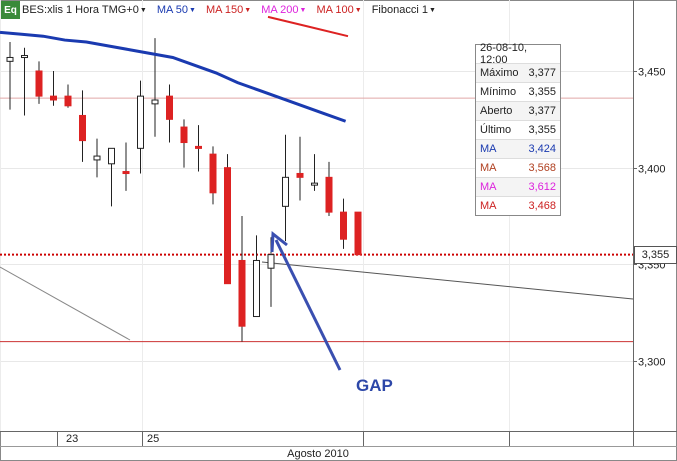 This screenshot has width=677, height=461. What do you see at coordinates (10, 10) in the screenshot?
I see `eq-logo-icon: Eq` at bounding box center [10, 10].